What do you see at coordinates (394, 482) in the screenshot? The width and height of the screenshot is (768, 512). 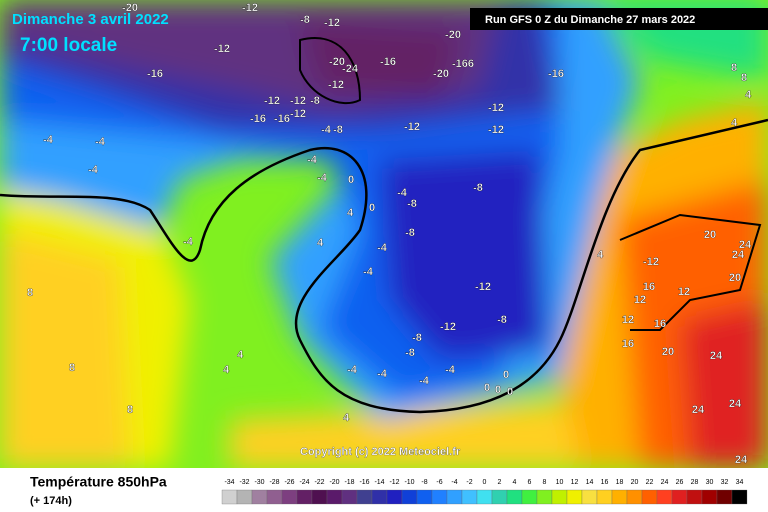 I see `scale-tick-label: -12` at bounding box center [394, 482].